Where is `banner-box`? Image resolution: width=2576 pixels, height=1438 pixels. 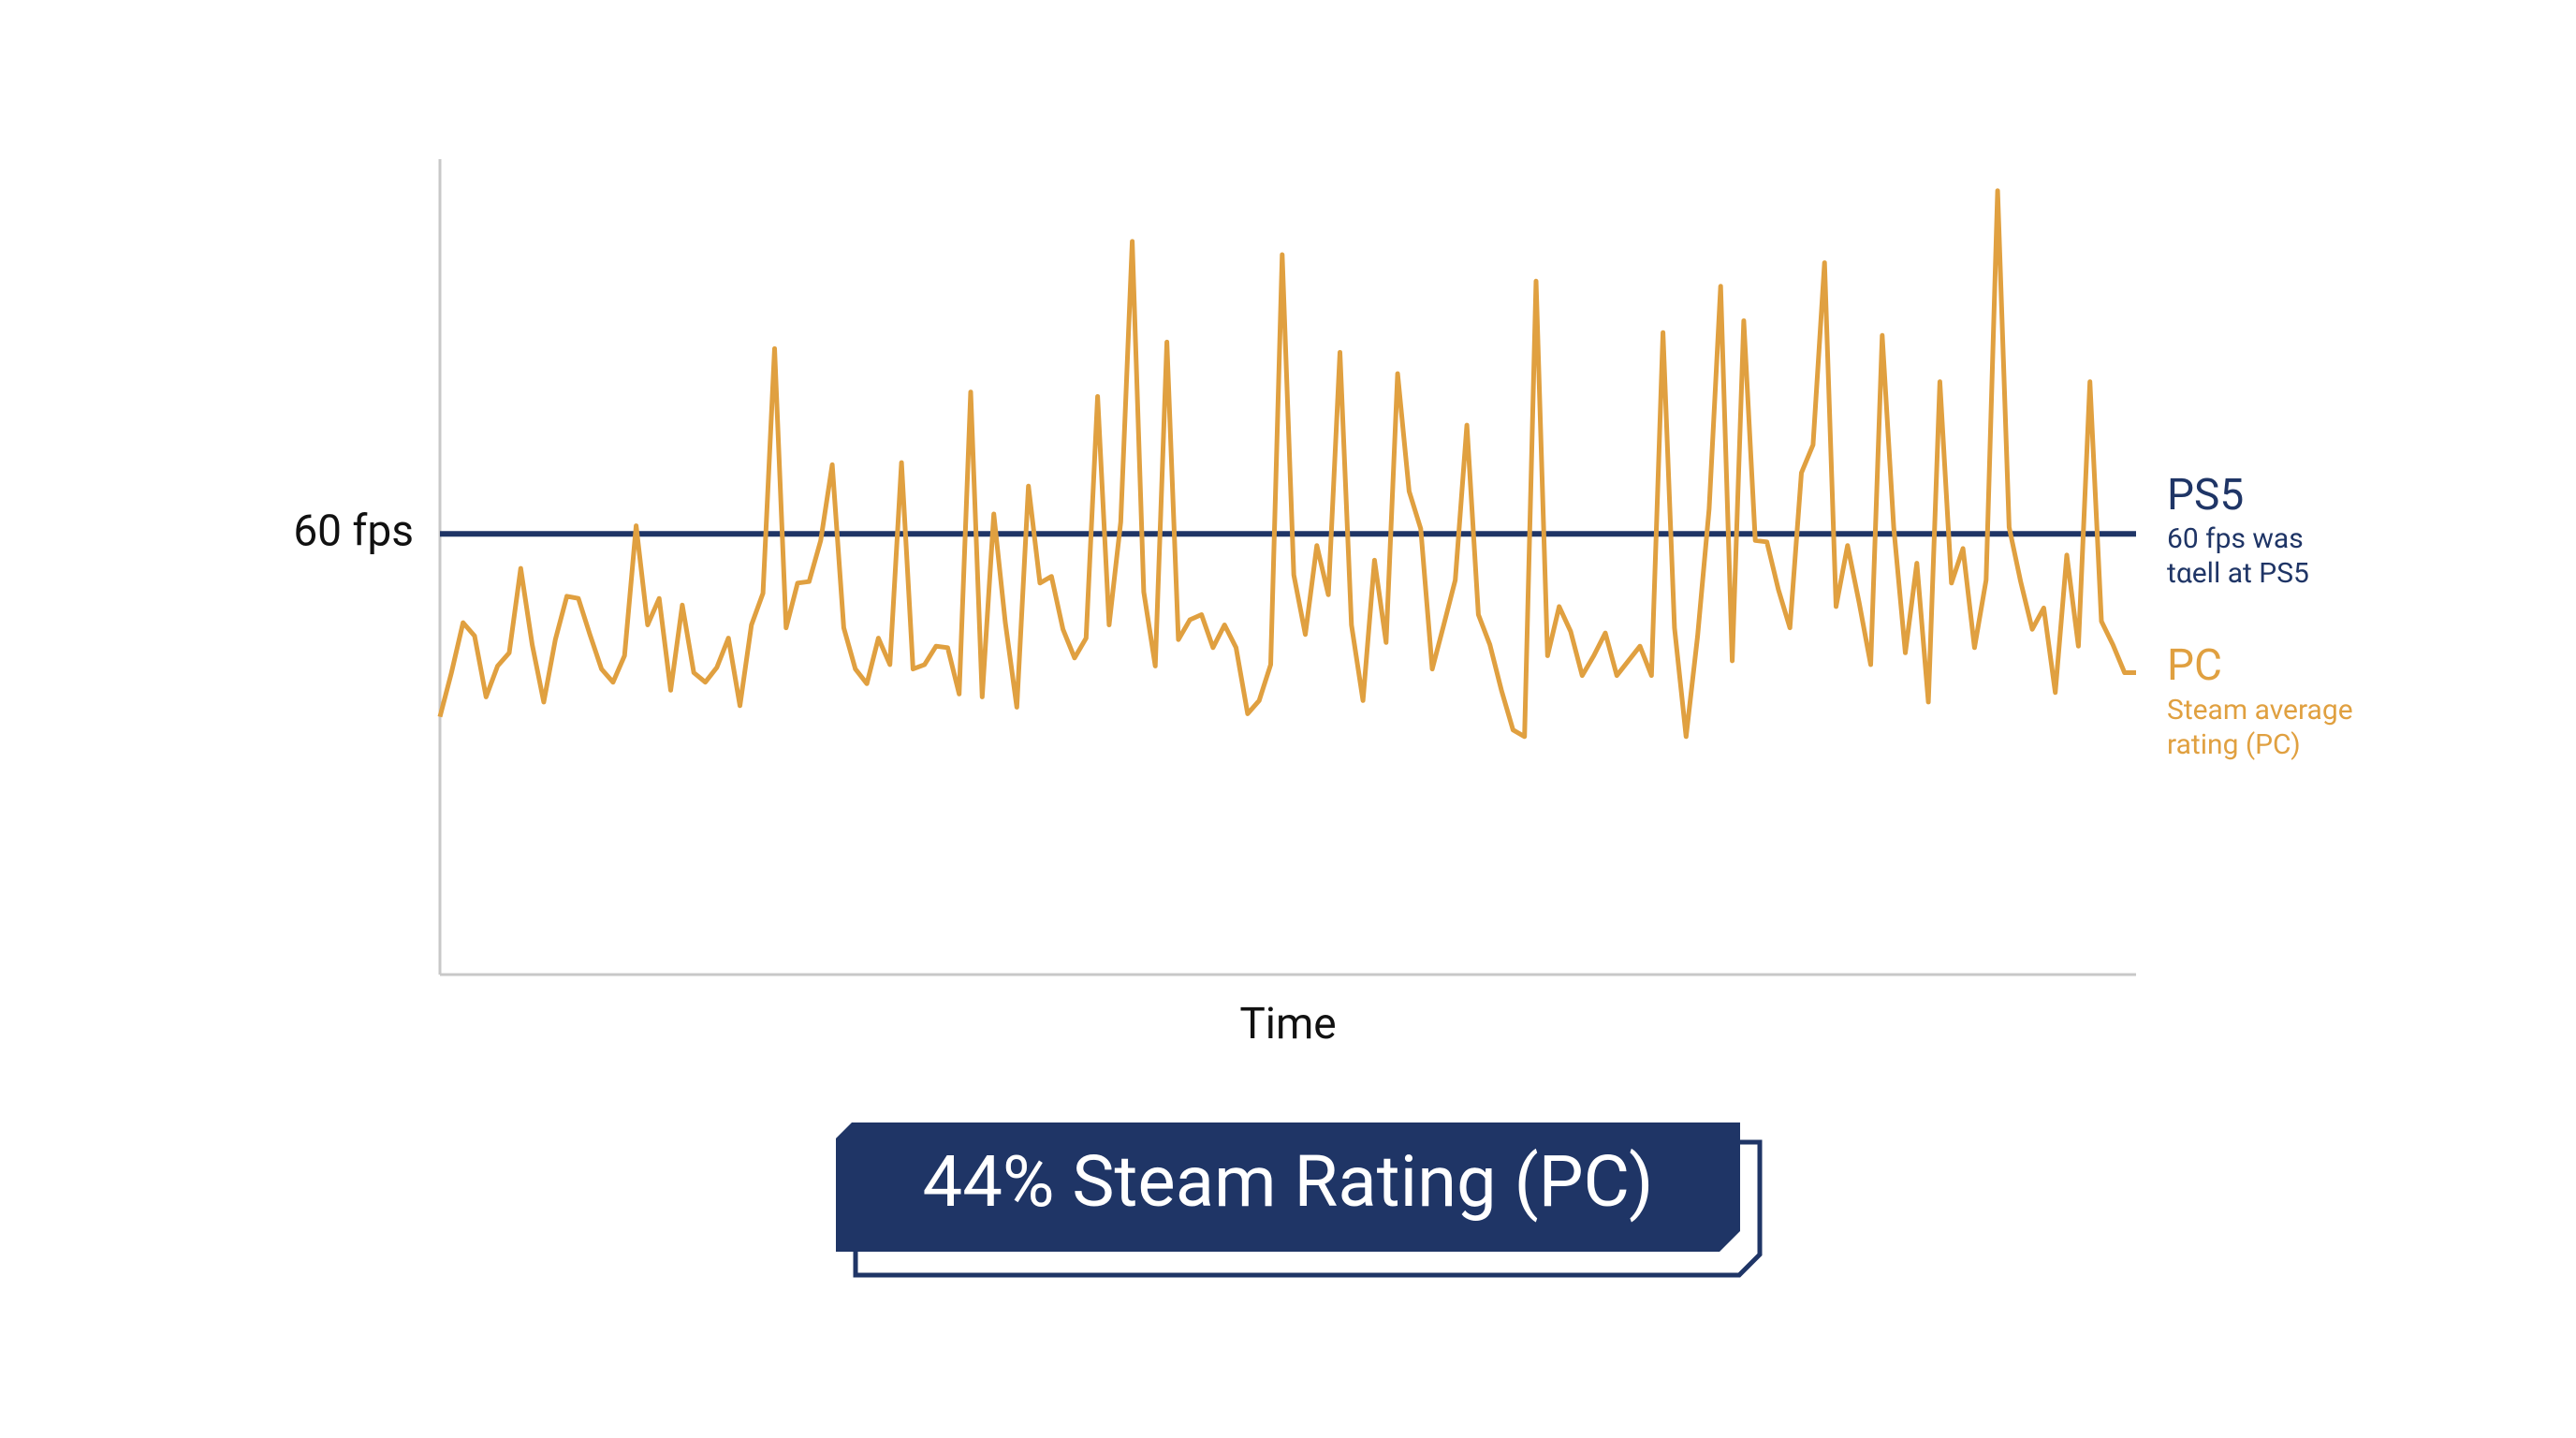
banner-box is located at coordinates (1288, 1187).